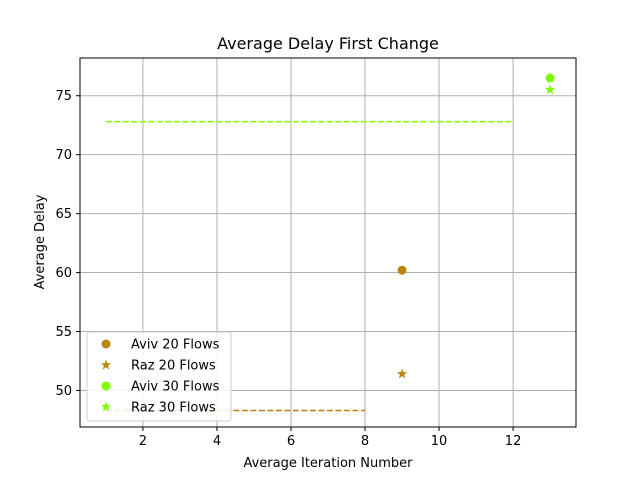 The width and height of the screenshot is (640, 480). What do you see at coordinates (40, 241) in the screenshot?
I see `y-axis-label: Average Delay` at bounding box center [40, 241].